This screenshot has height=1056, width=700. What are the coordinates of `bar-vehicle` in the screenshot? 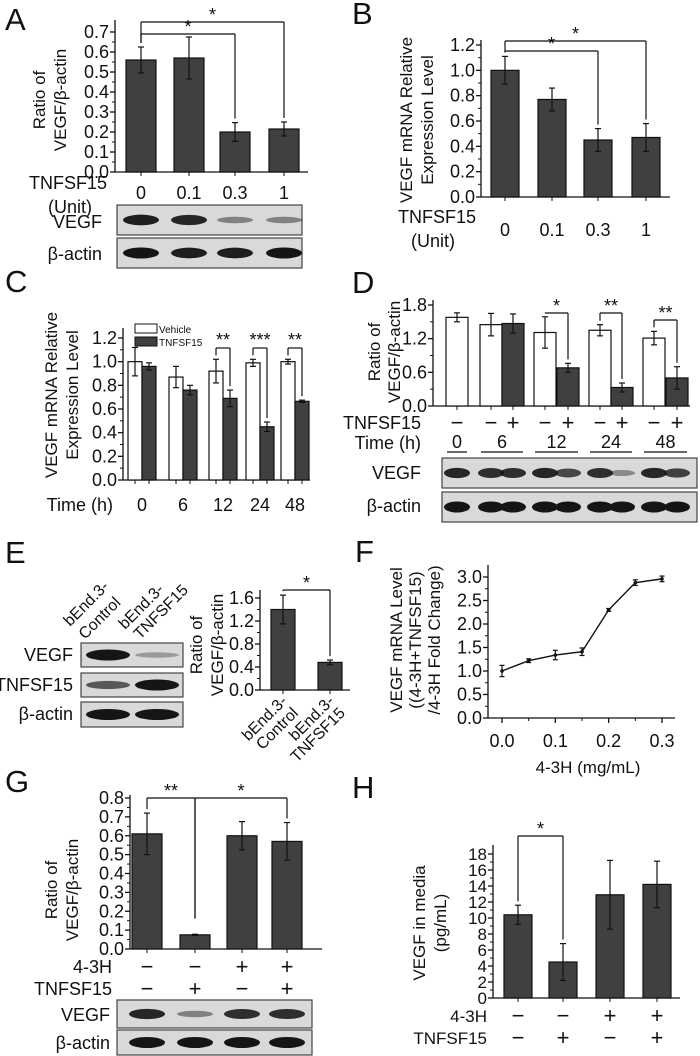 It's located at (176, 428).